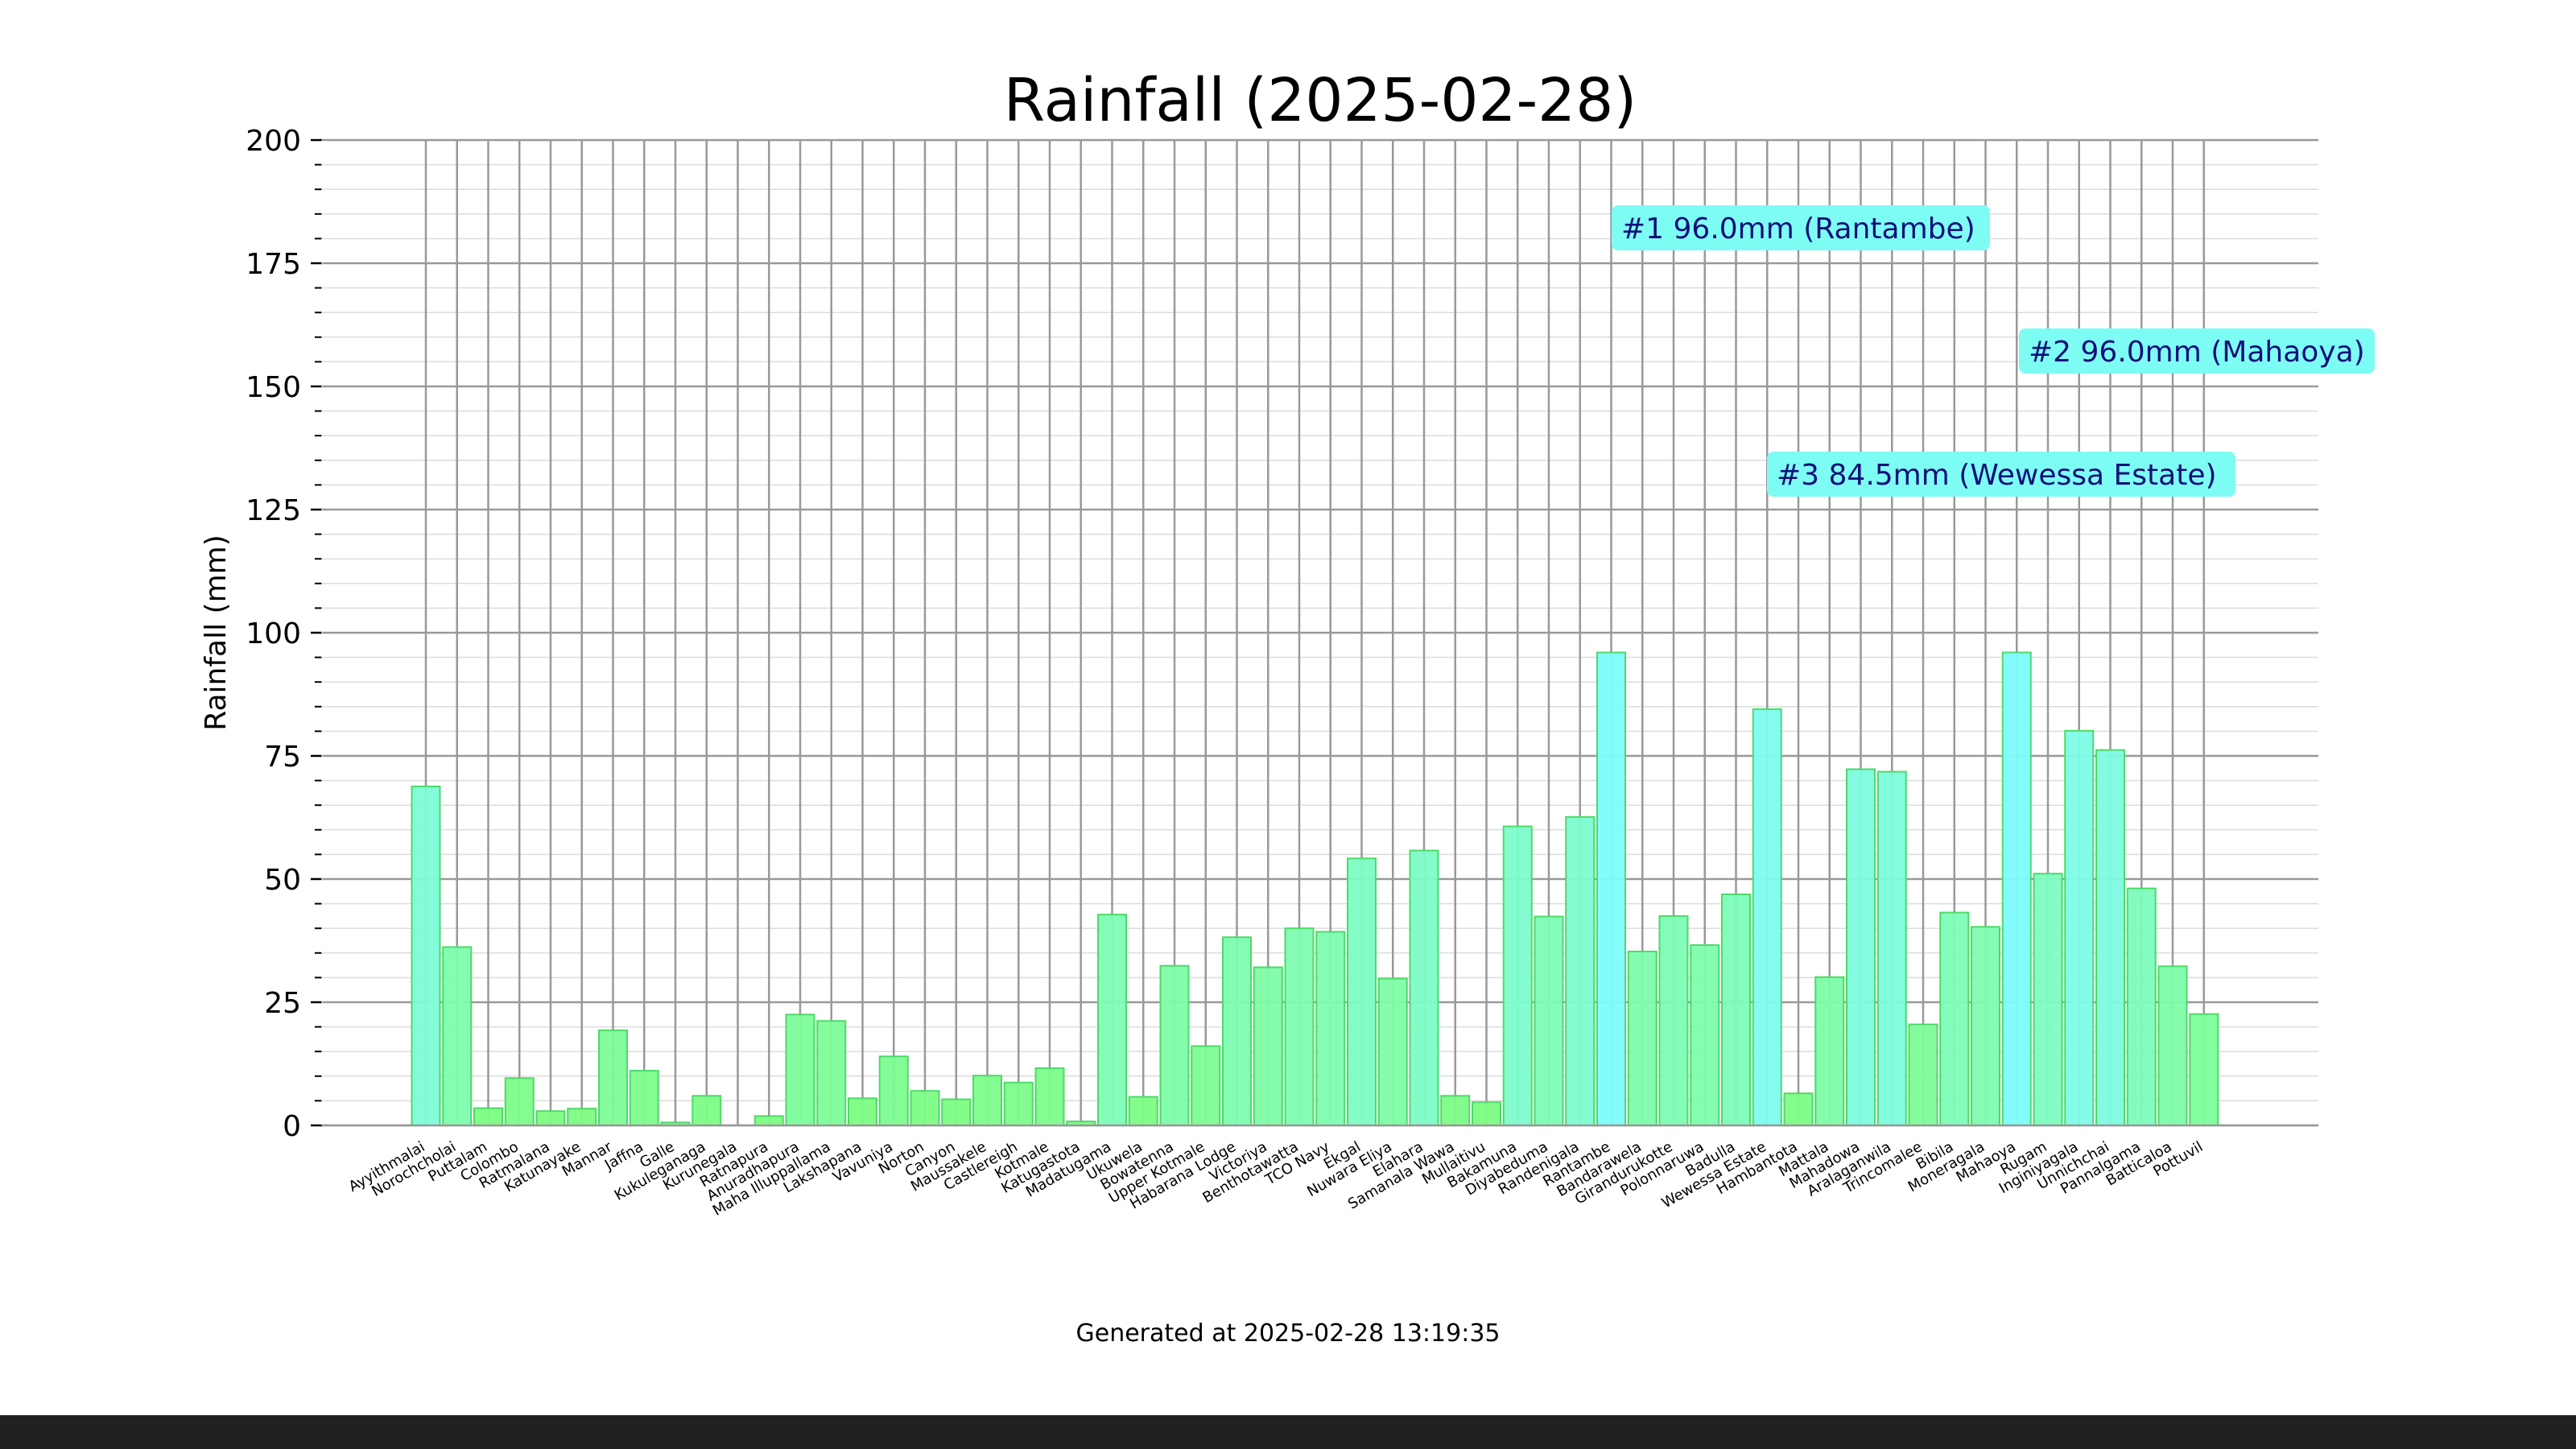 Image resolution: width=2576 pixels, height=1449 pixels. What do you see at coordinates (2204, 1069) in the screenshot?
I see `bar-pottuvil` at bounding box center [2204, 1069].